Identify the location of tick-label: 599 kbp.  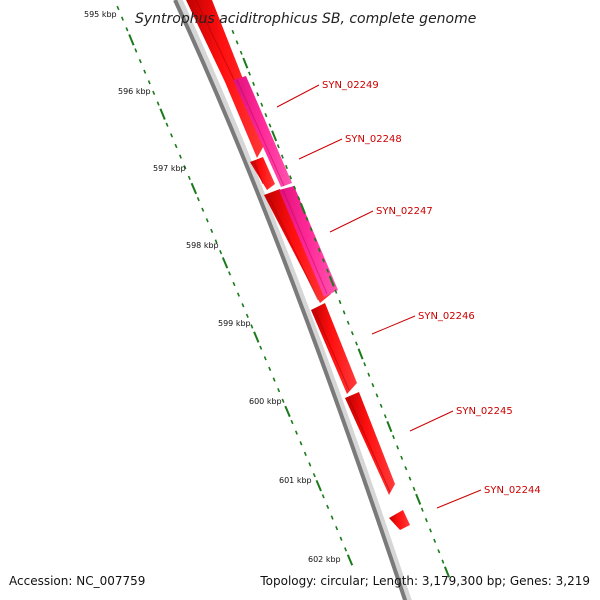
(234, 323).